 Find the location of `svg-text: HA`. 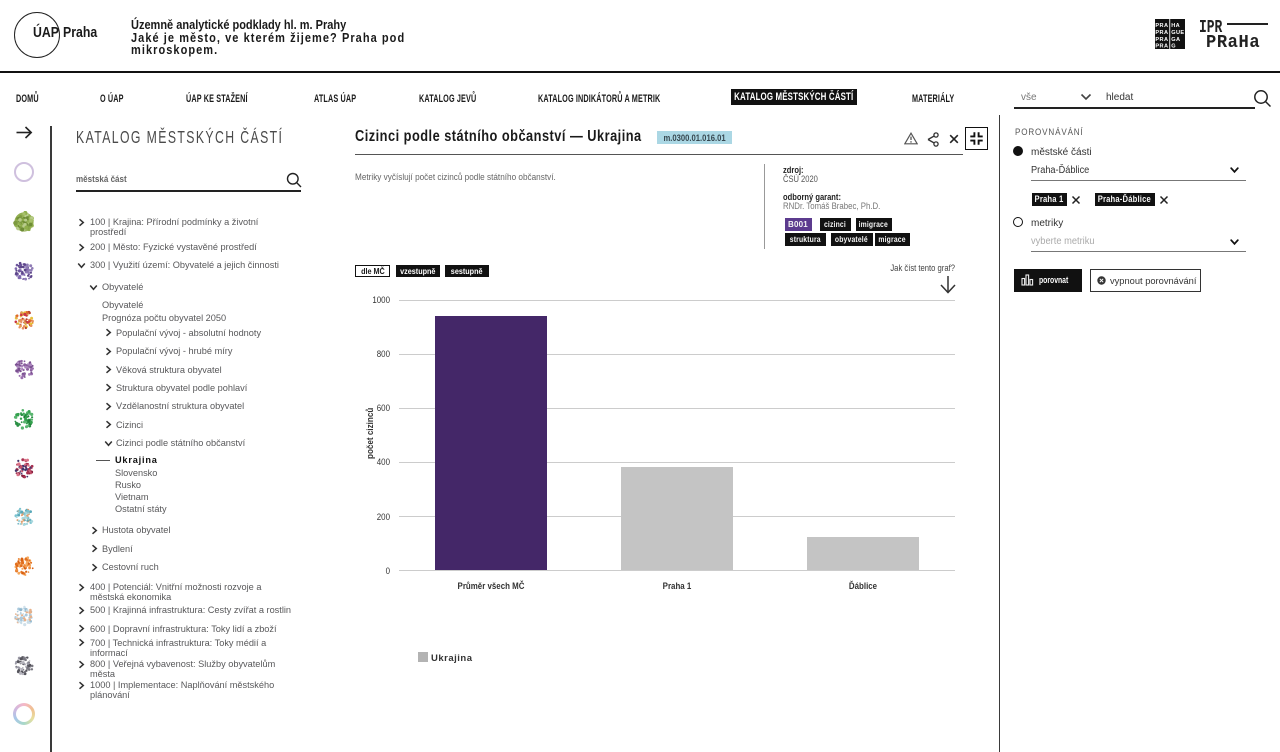

svg-text: HA is located at coordinates (1175, 26).